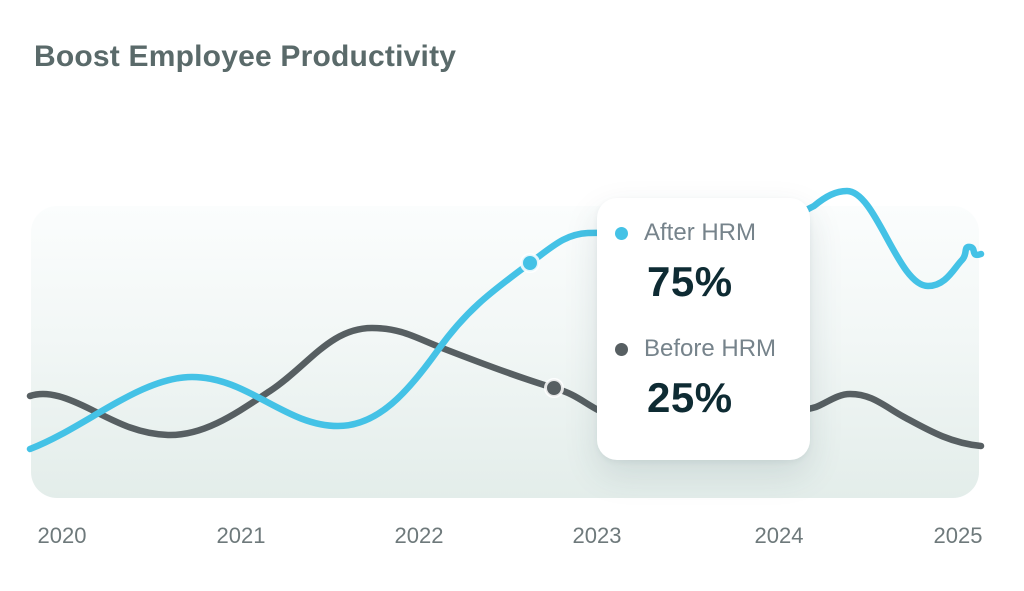 The image size is (1024, 591). What do you see at coordinates (779, 535) in the screenshot?
I see `x-axis-label-2024: 2024` at bounding box center [779, 535].